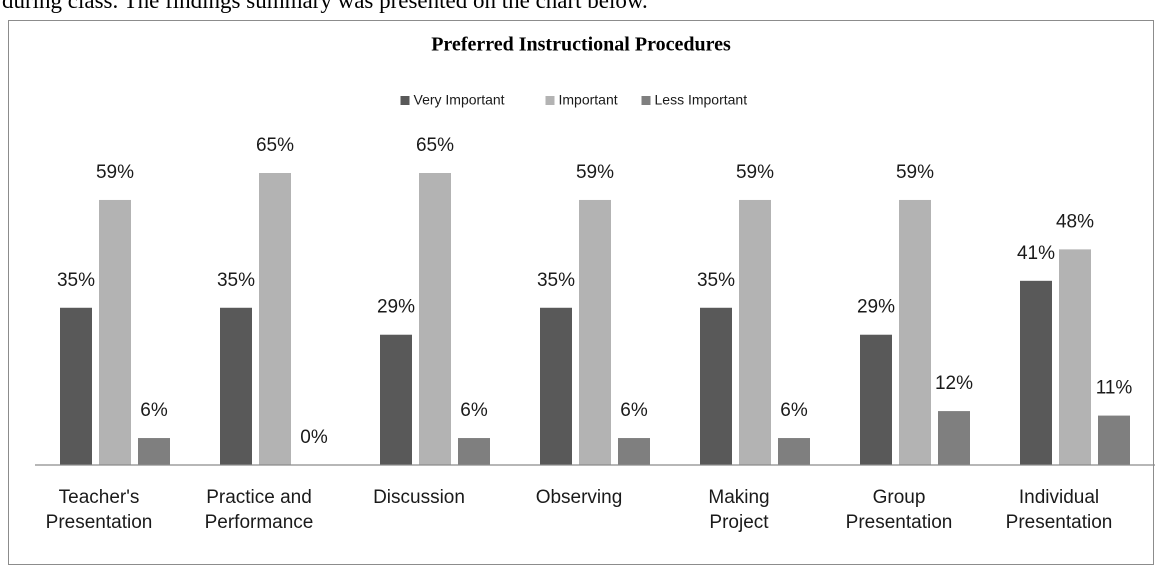 The height and width of the screenshot is (565, 1163). I want to click on value-label: 41%, so click(1036, 253).